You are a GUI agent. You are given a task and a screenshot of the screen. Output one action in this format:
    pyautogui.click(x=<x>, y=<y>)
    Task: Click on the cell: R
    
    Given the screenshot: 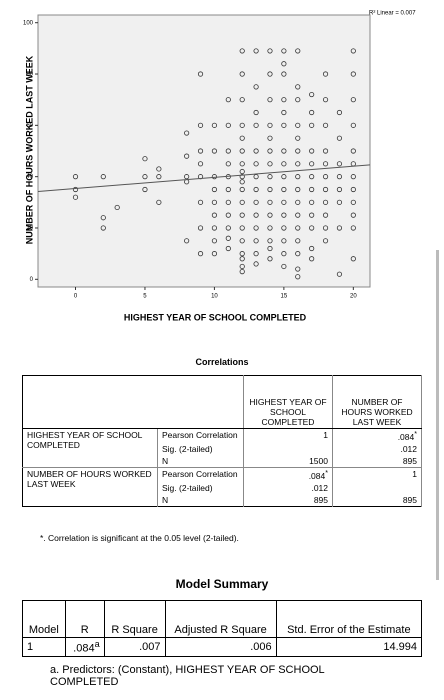 What is the action you would take?
    pyautogui.click(x=84, y=619)
    